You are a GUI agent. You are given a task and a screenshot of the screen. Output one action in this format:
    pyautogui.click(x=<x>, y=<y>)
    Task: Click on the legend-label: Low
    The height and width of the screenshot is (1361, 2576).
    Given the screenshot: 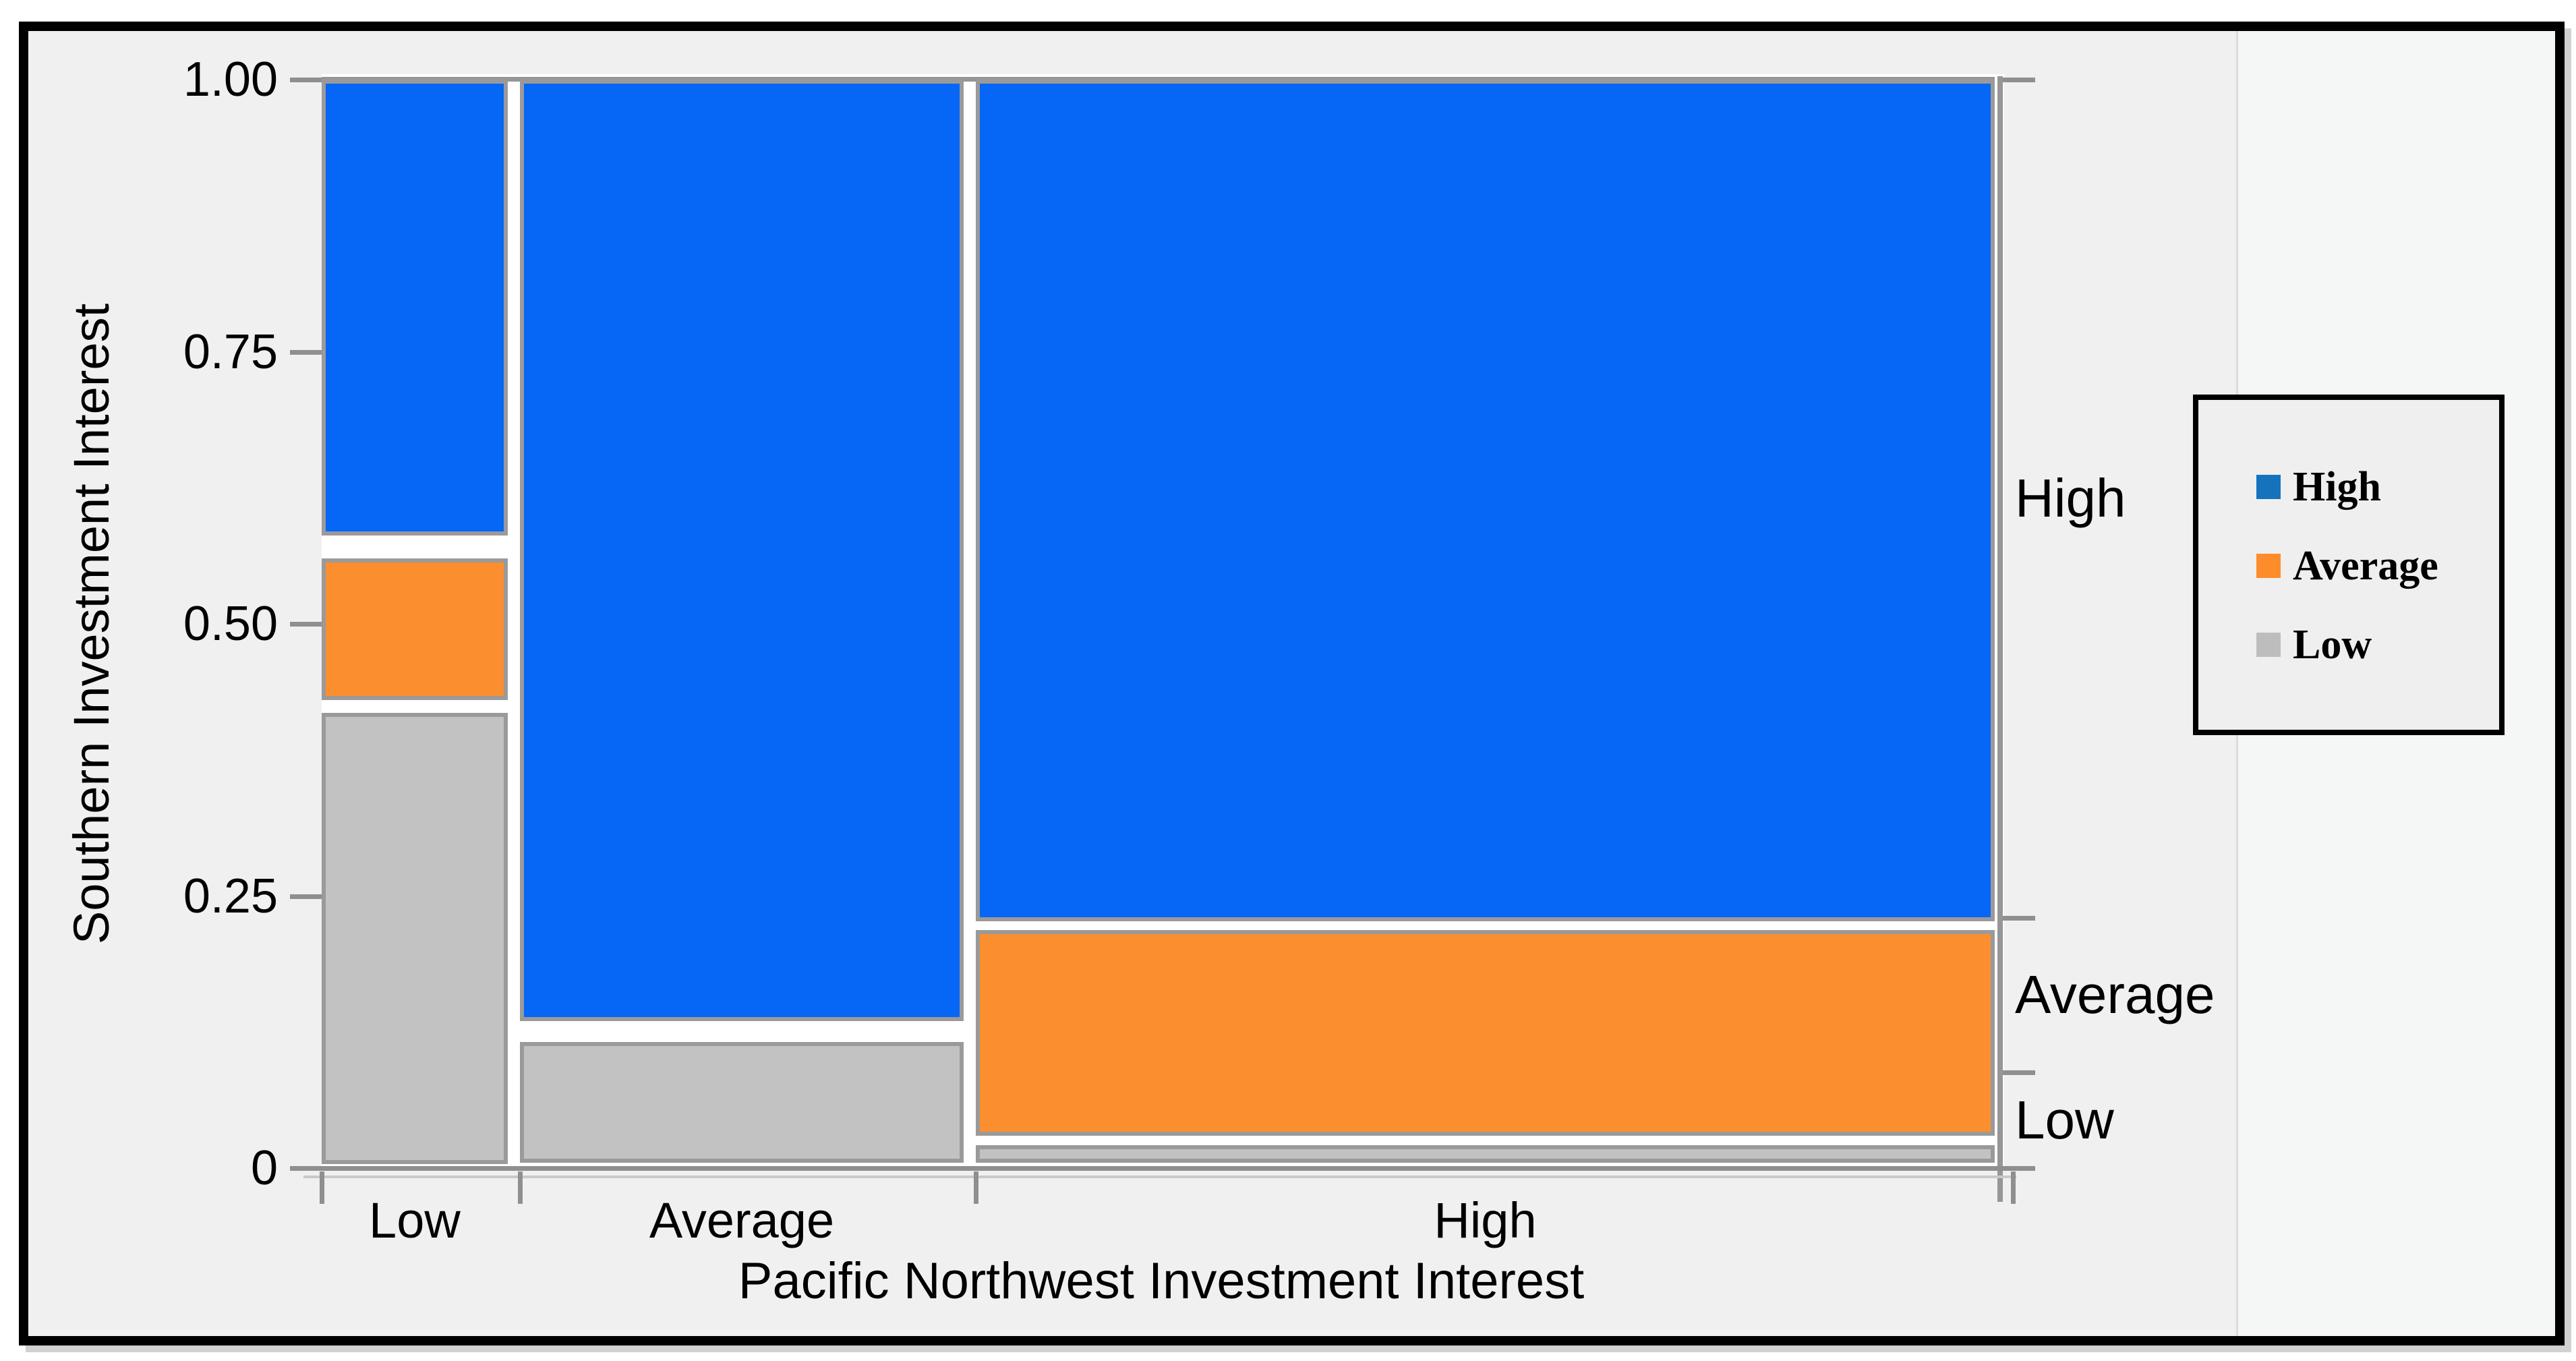 What is the action you would take?
    pyautogui.click(x=2332, y=645)
    